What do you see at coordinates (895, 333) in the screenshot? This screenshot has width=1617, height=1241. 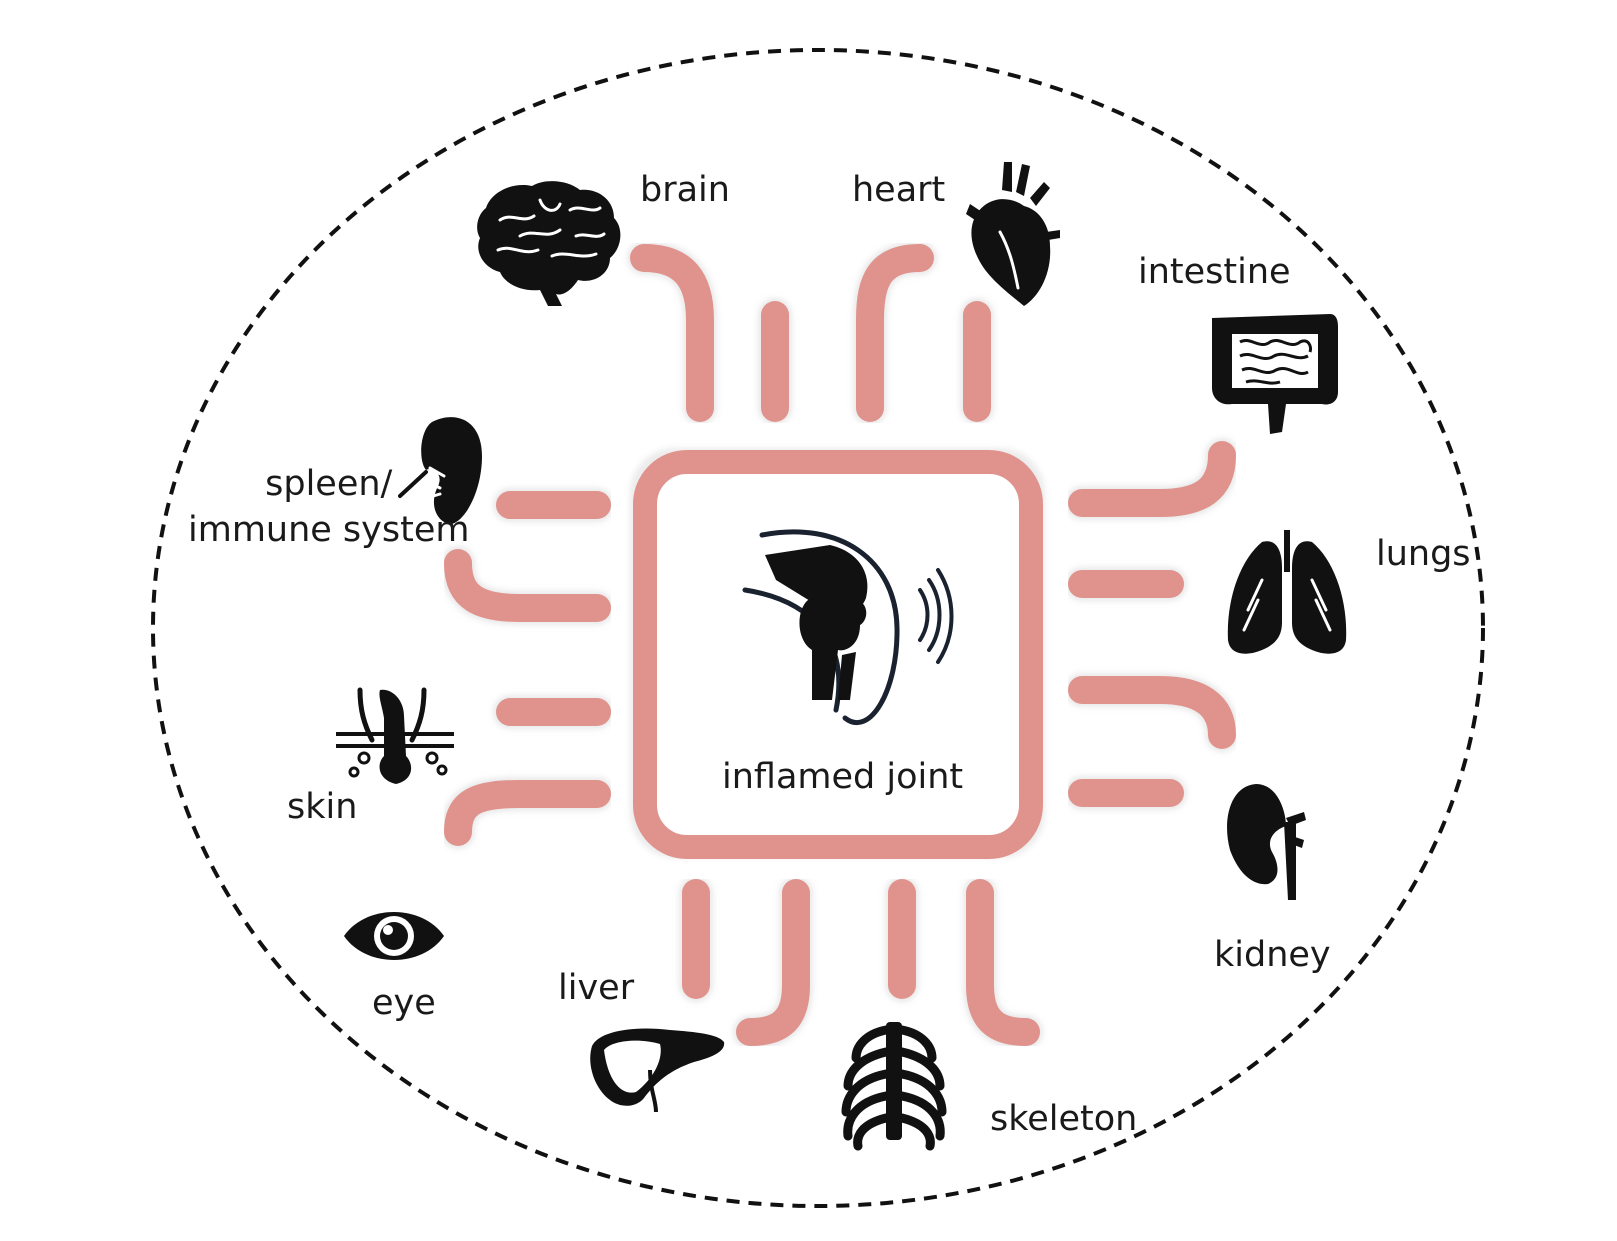 I see `connector-heart` at bounding box center [895, 333].